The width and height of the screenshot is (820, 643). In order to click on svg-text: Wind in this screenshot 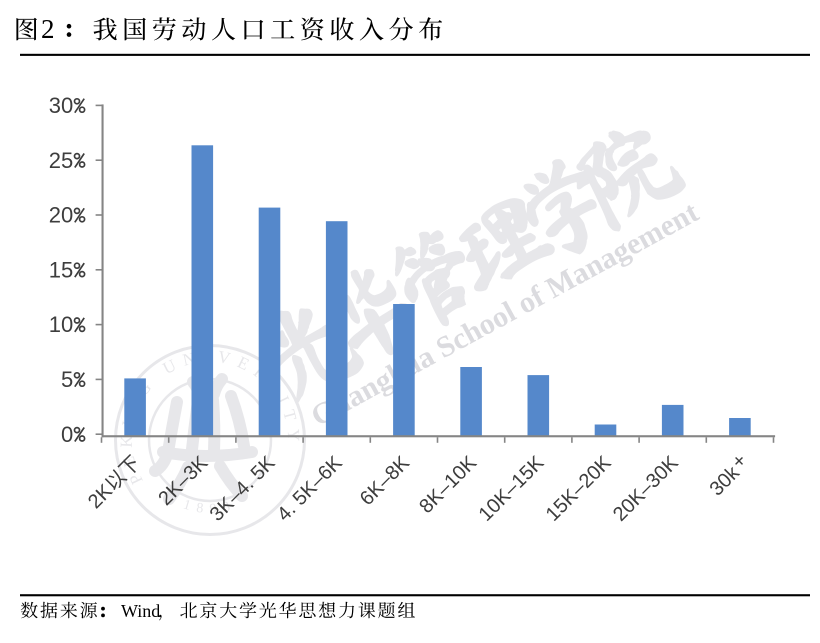, I will do `click(140, 611)`.